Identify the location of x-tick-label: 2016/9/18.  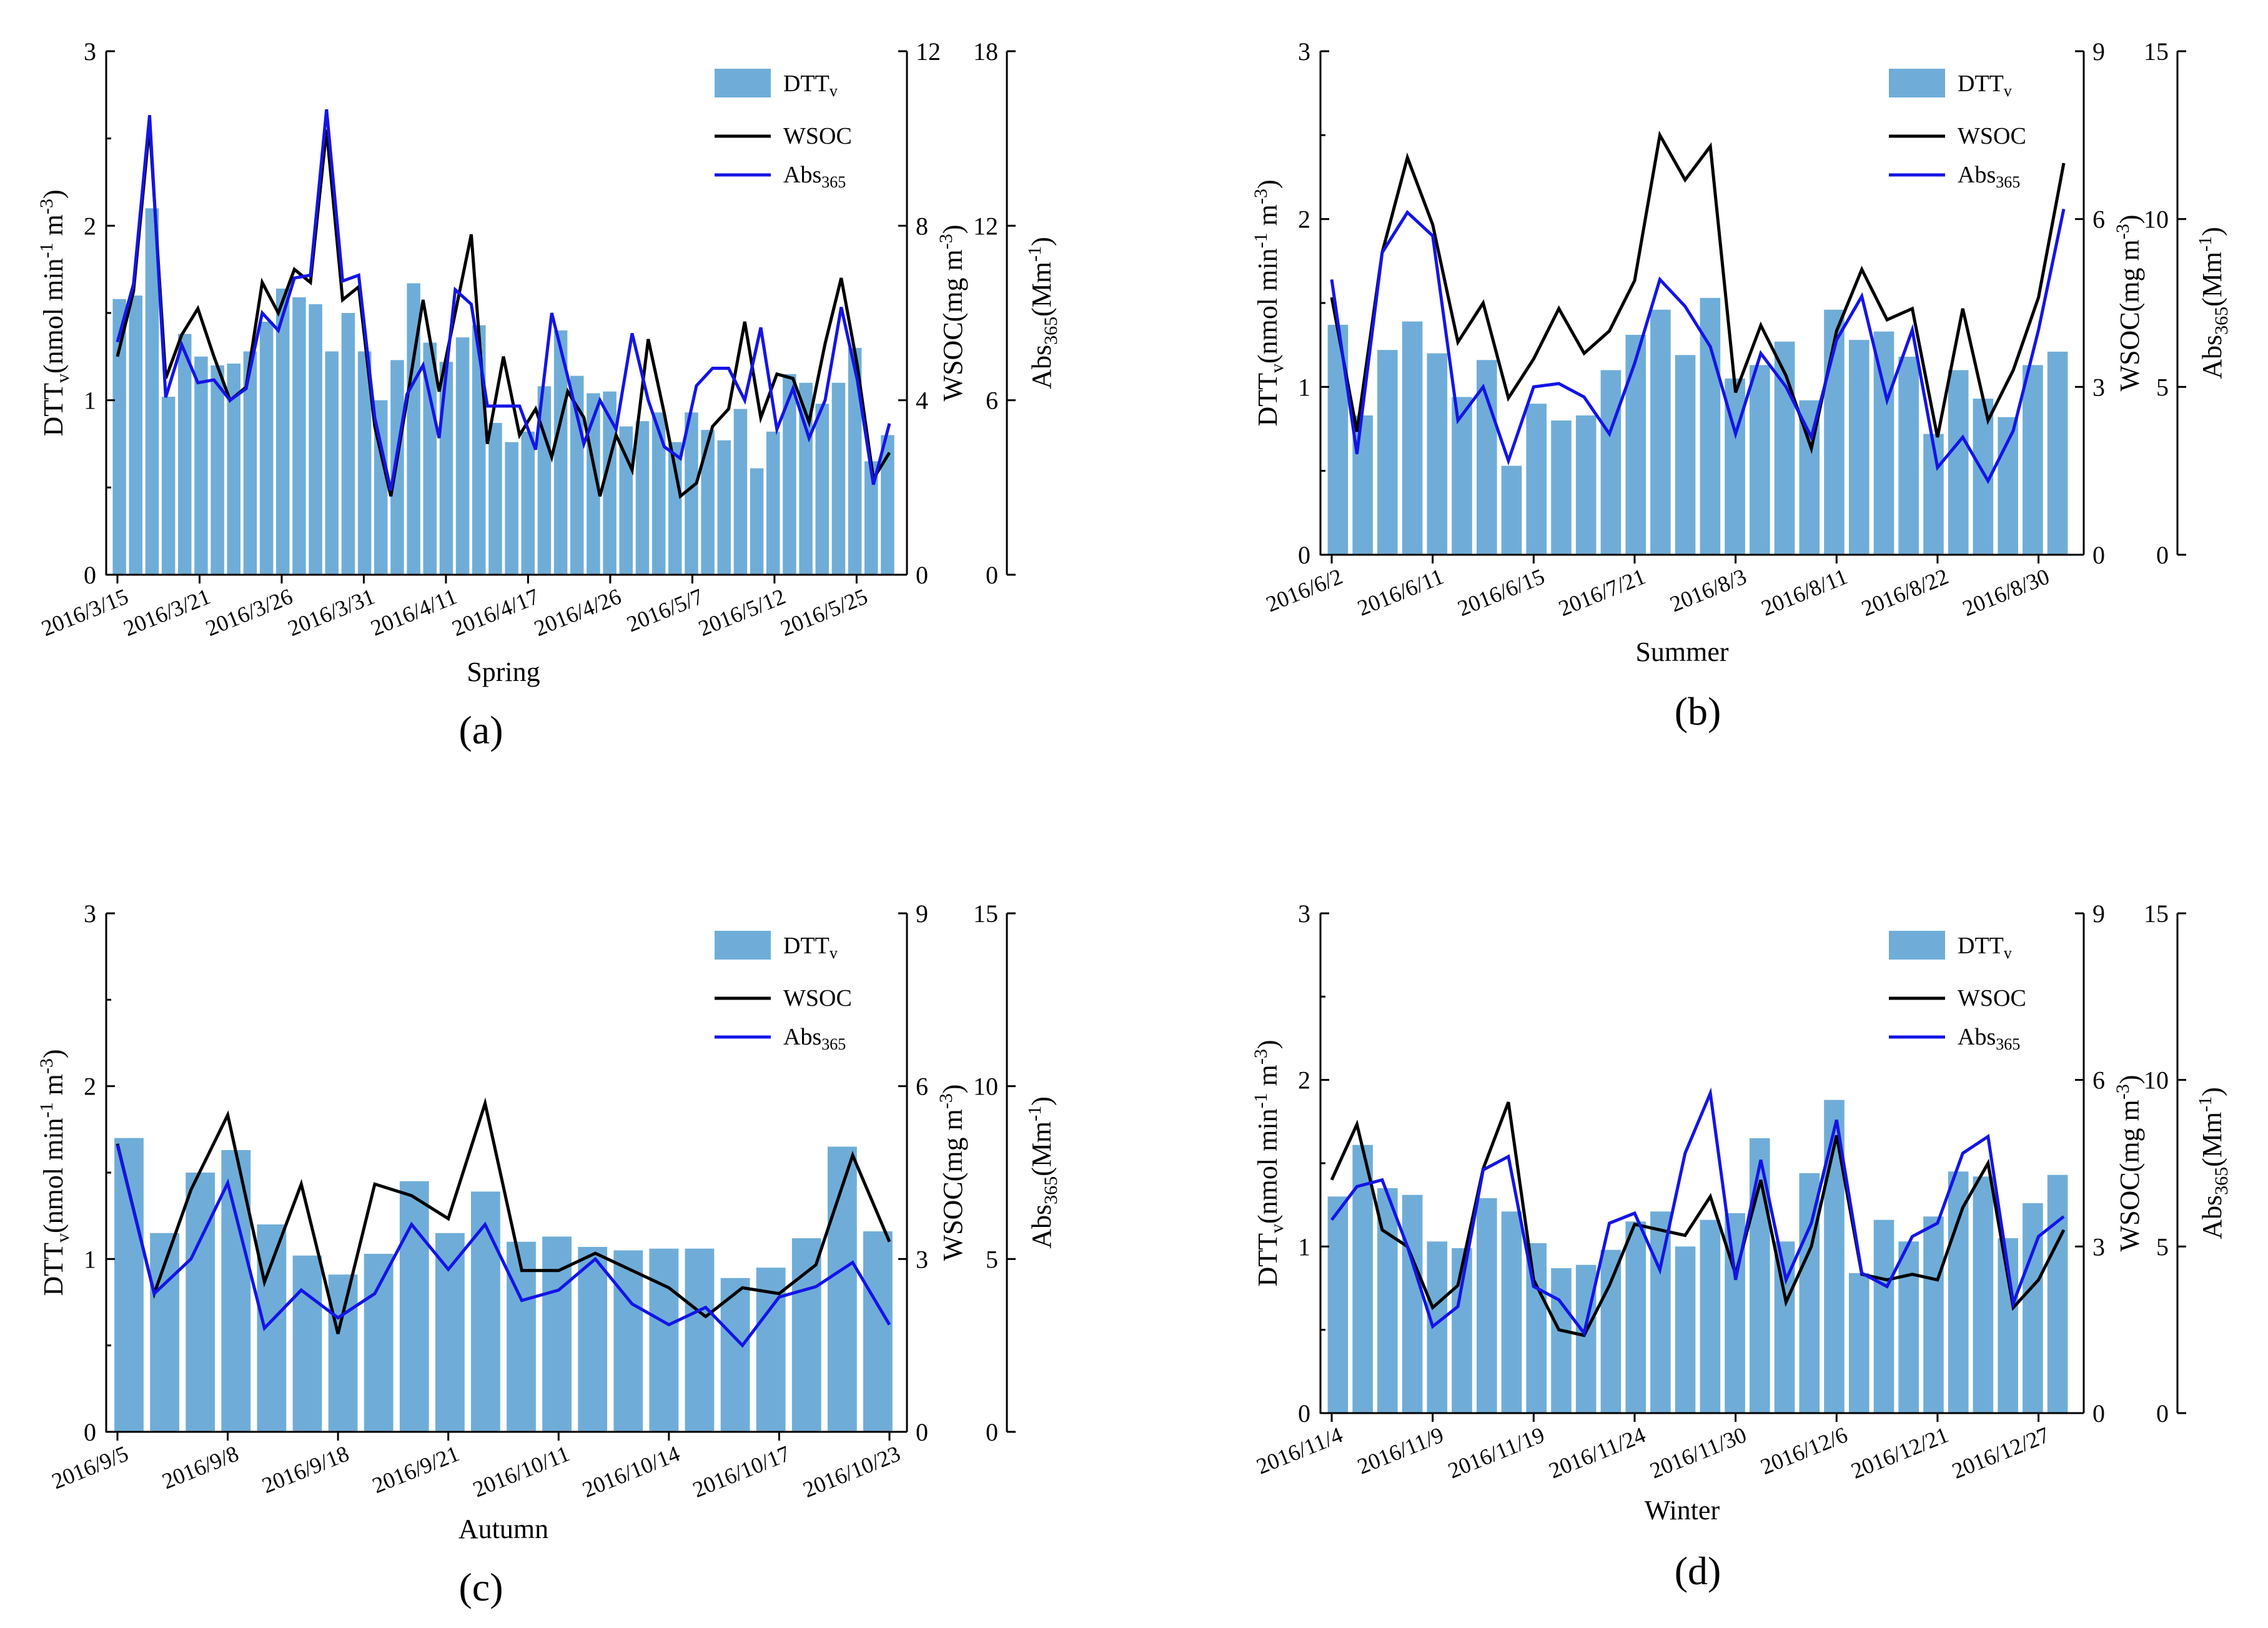
(305, 1469).